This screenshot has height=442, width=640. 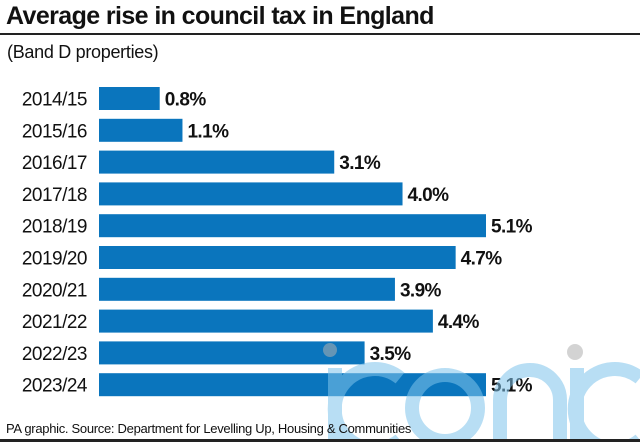 I want to click on category-label: 2021/22, so click(x=54, y=322).